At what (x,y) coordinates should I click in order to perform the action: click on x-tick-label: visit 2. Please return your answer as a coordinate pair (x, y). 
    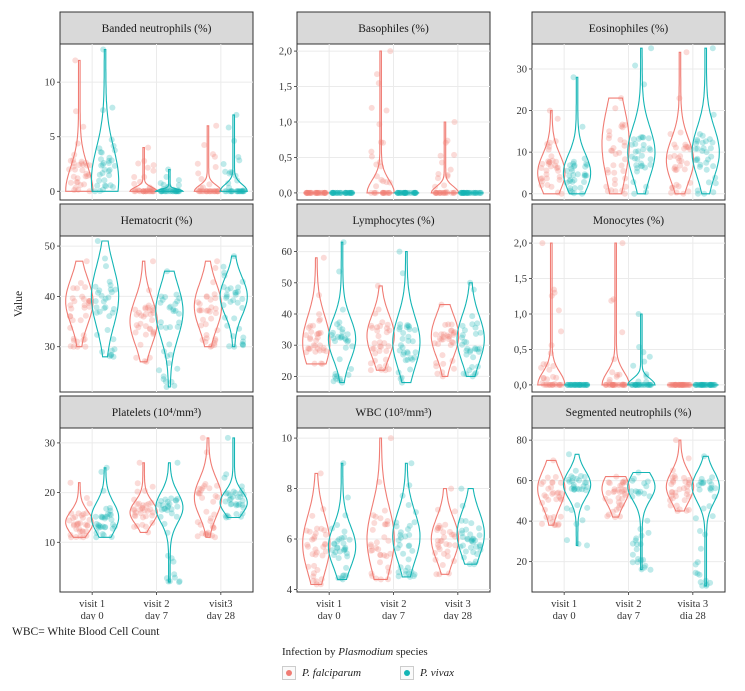
    Looking at the image, I should click on (394, 604).